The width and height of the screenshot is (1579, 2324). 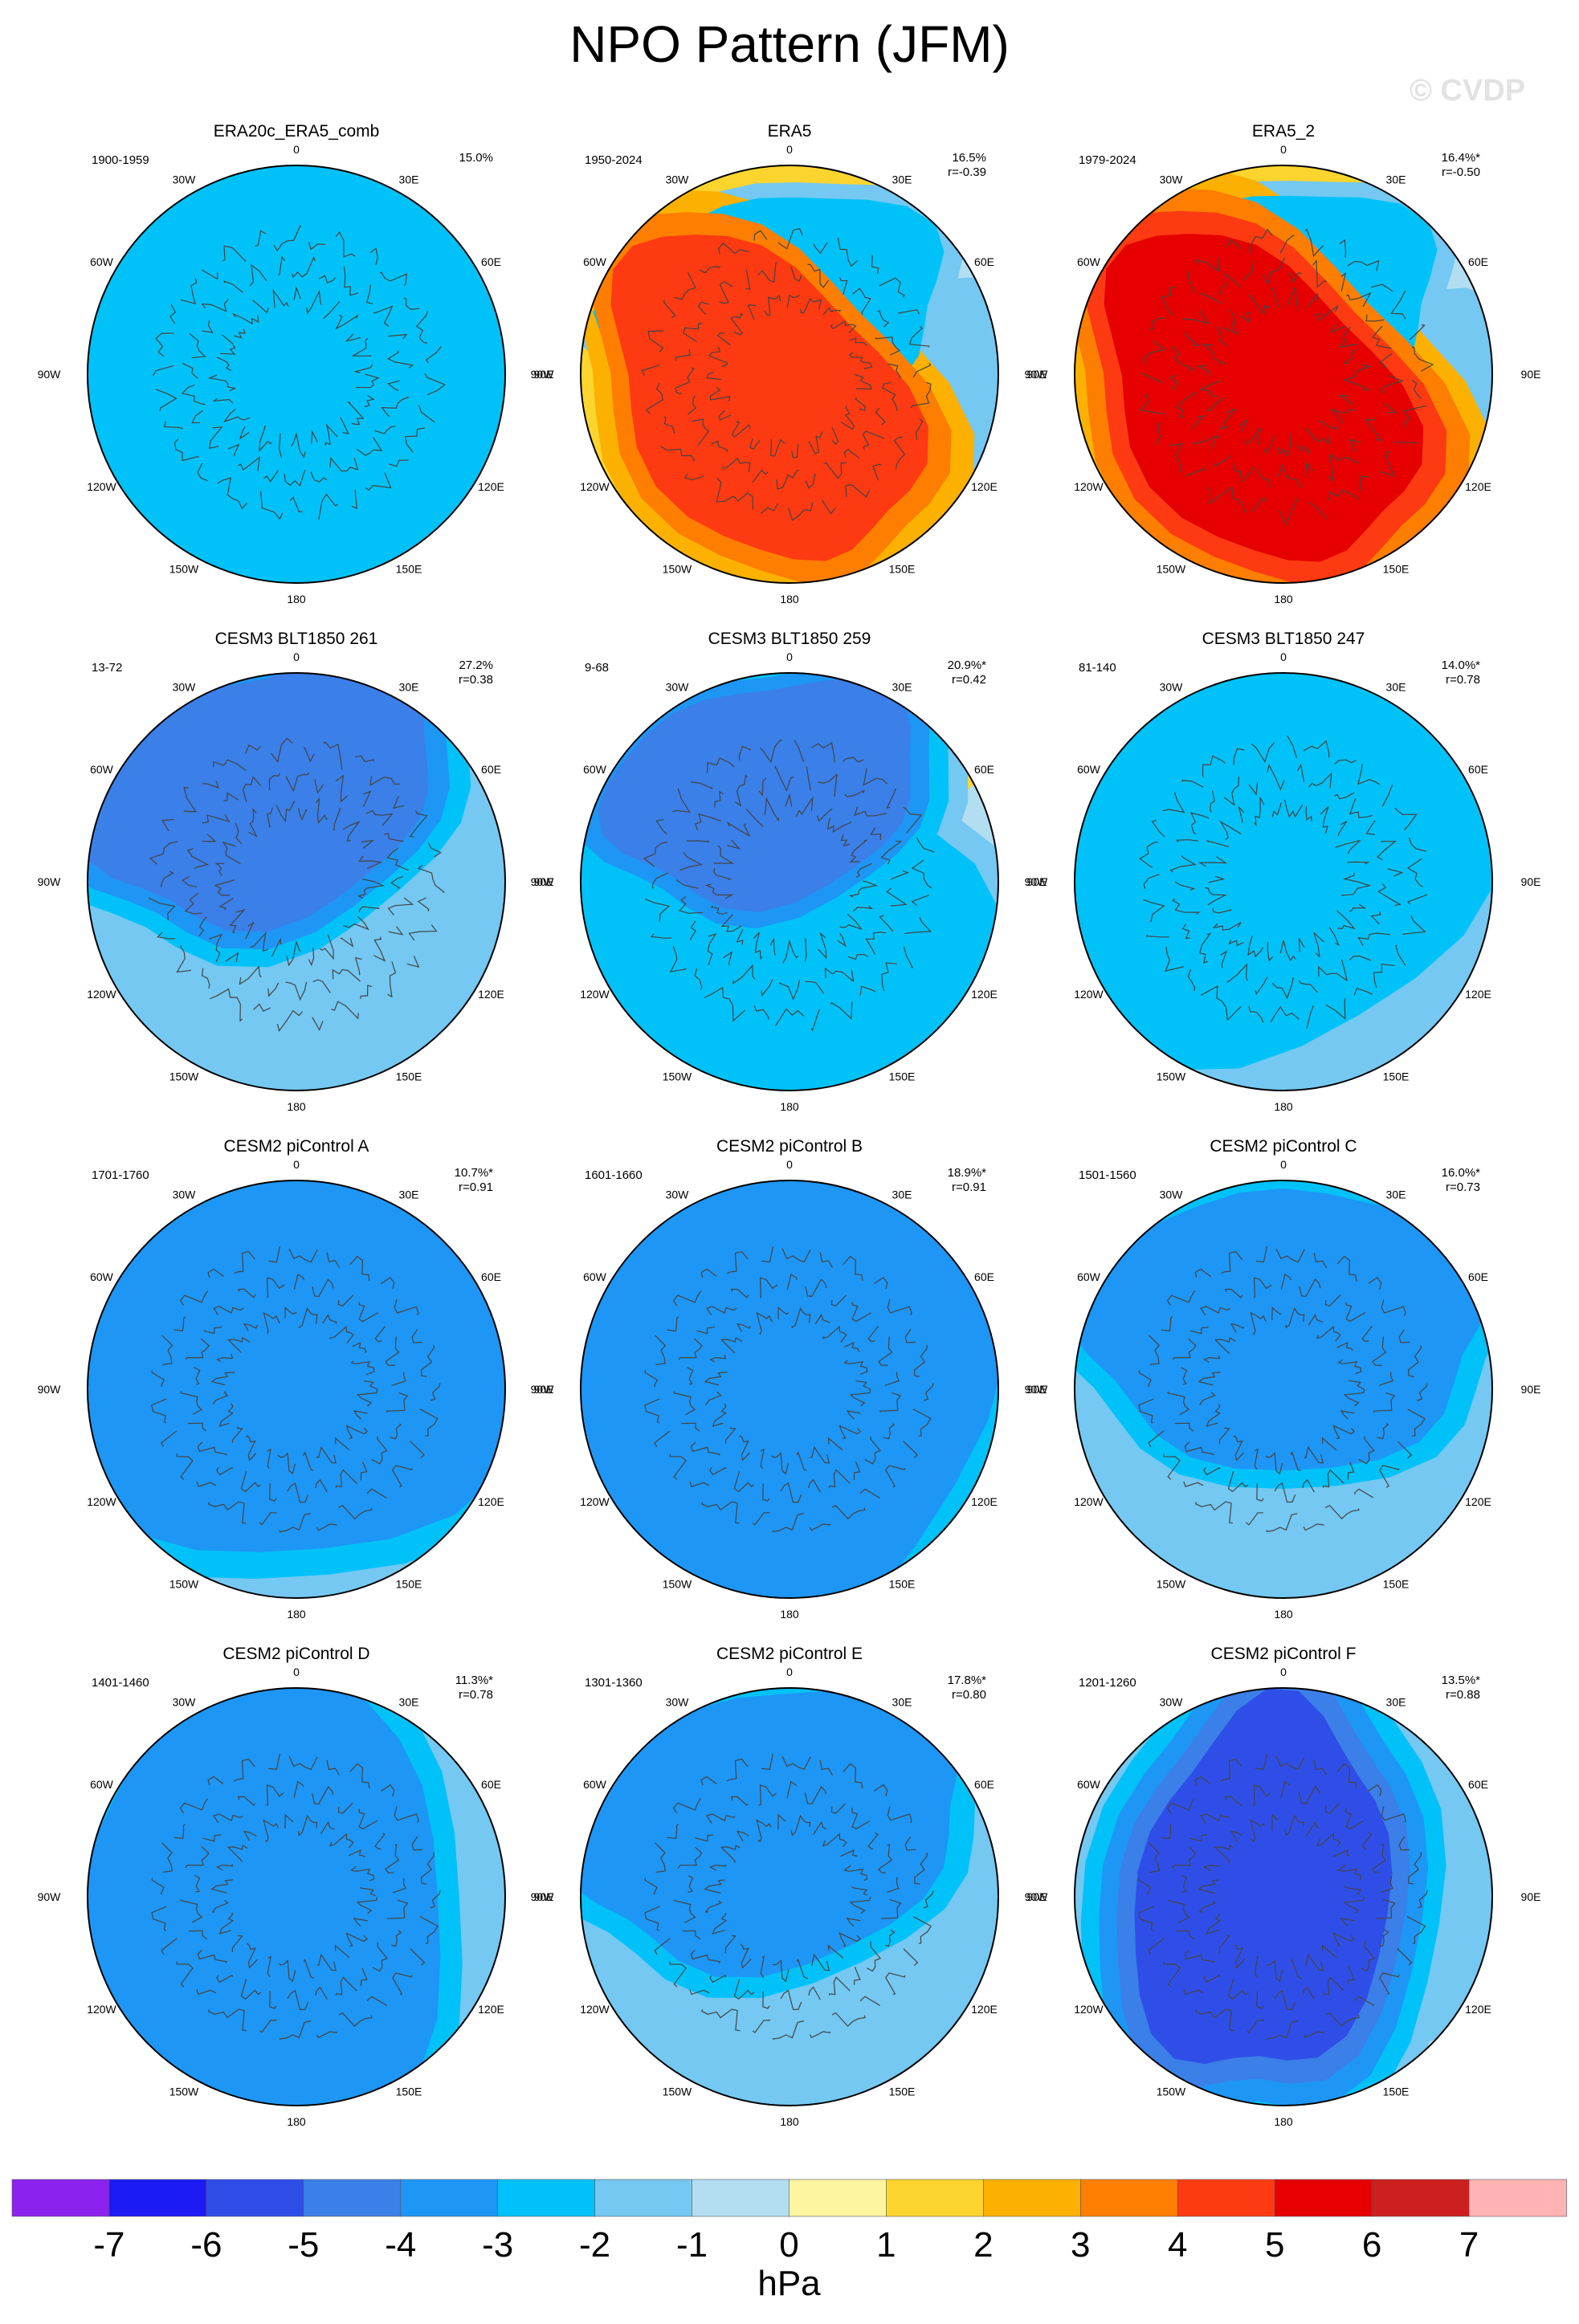 What do you see at coordinates (886, 2245) in the screenshot?
I see `colorbar-tick-label: 1` at bounding box center [886, 2245].